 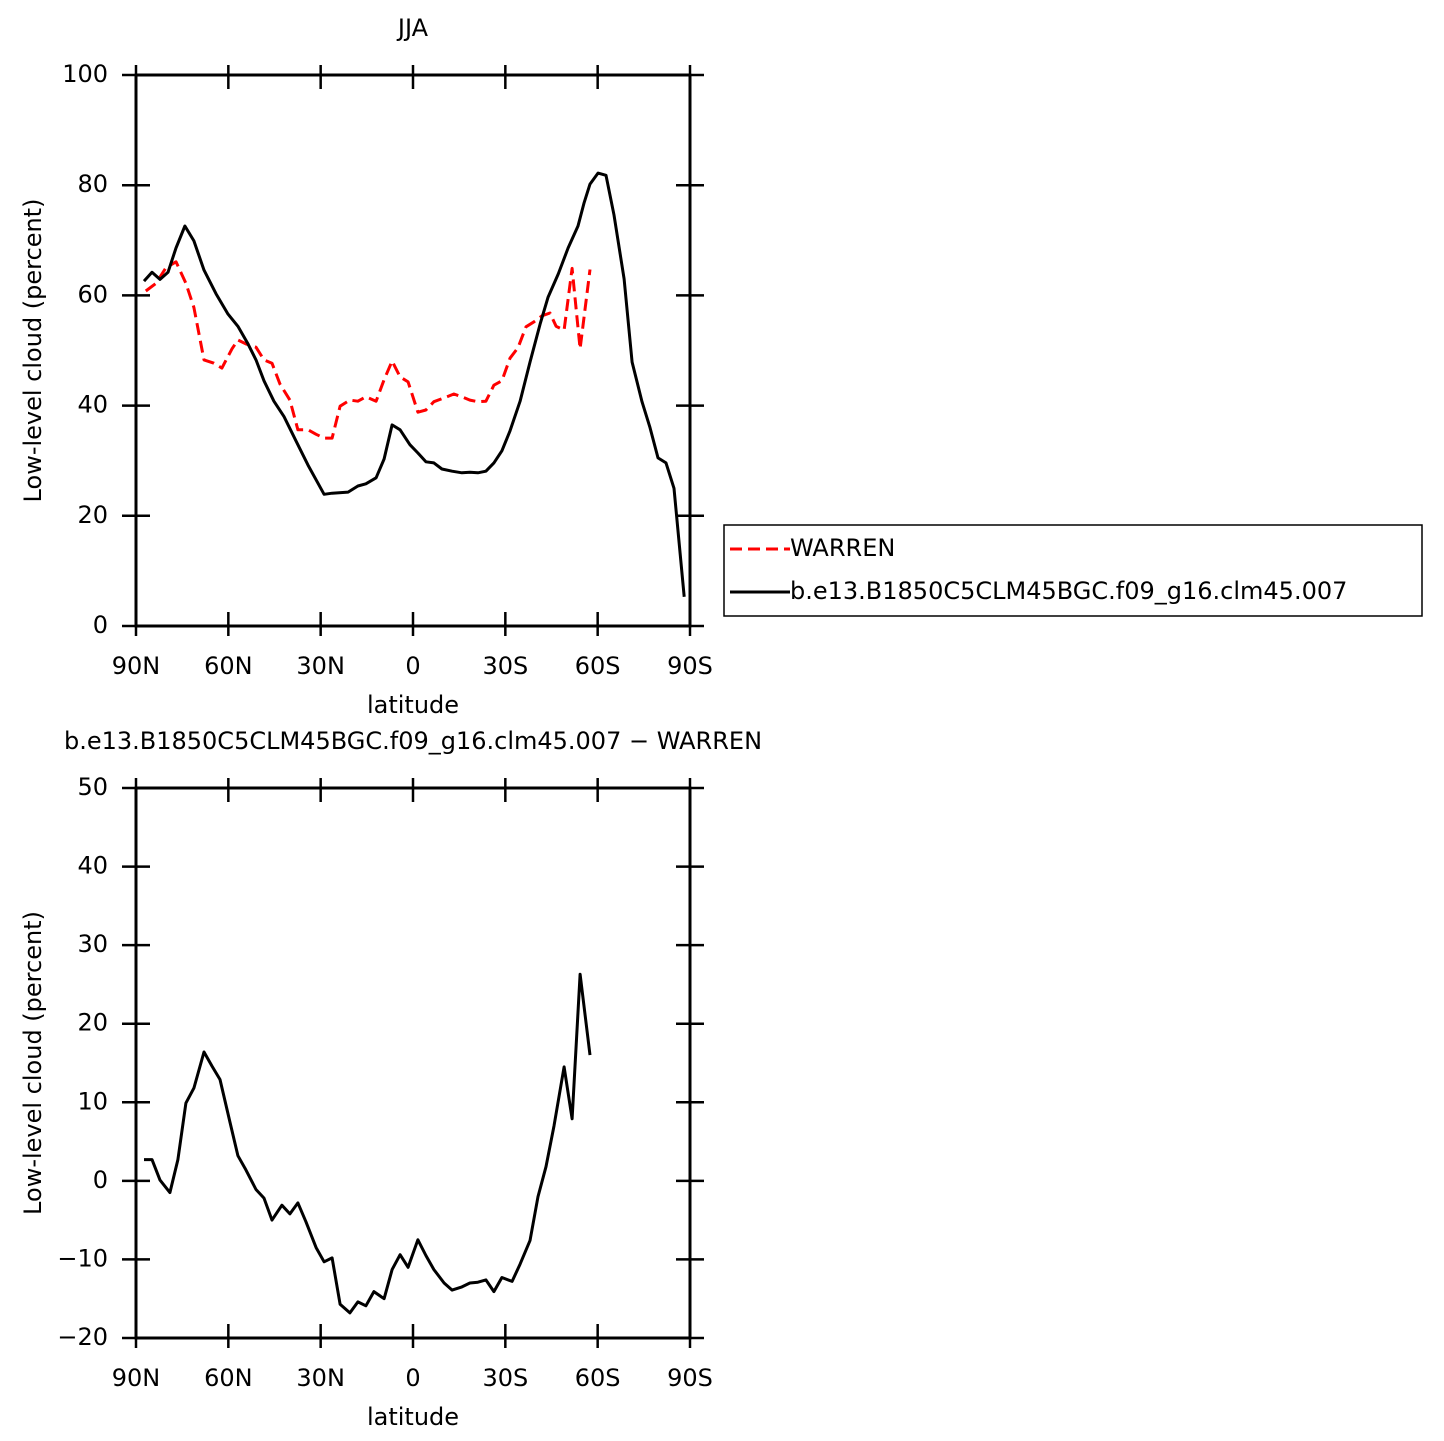 What do you see at coordinates (92, 184) in the screenshot?
I see `y-tick-label: 80` at bounding box center [92, 184].